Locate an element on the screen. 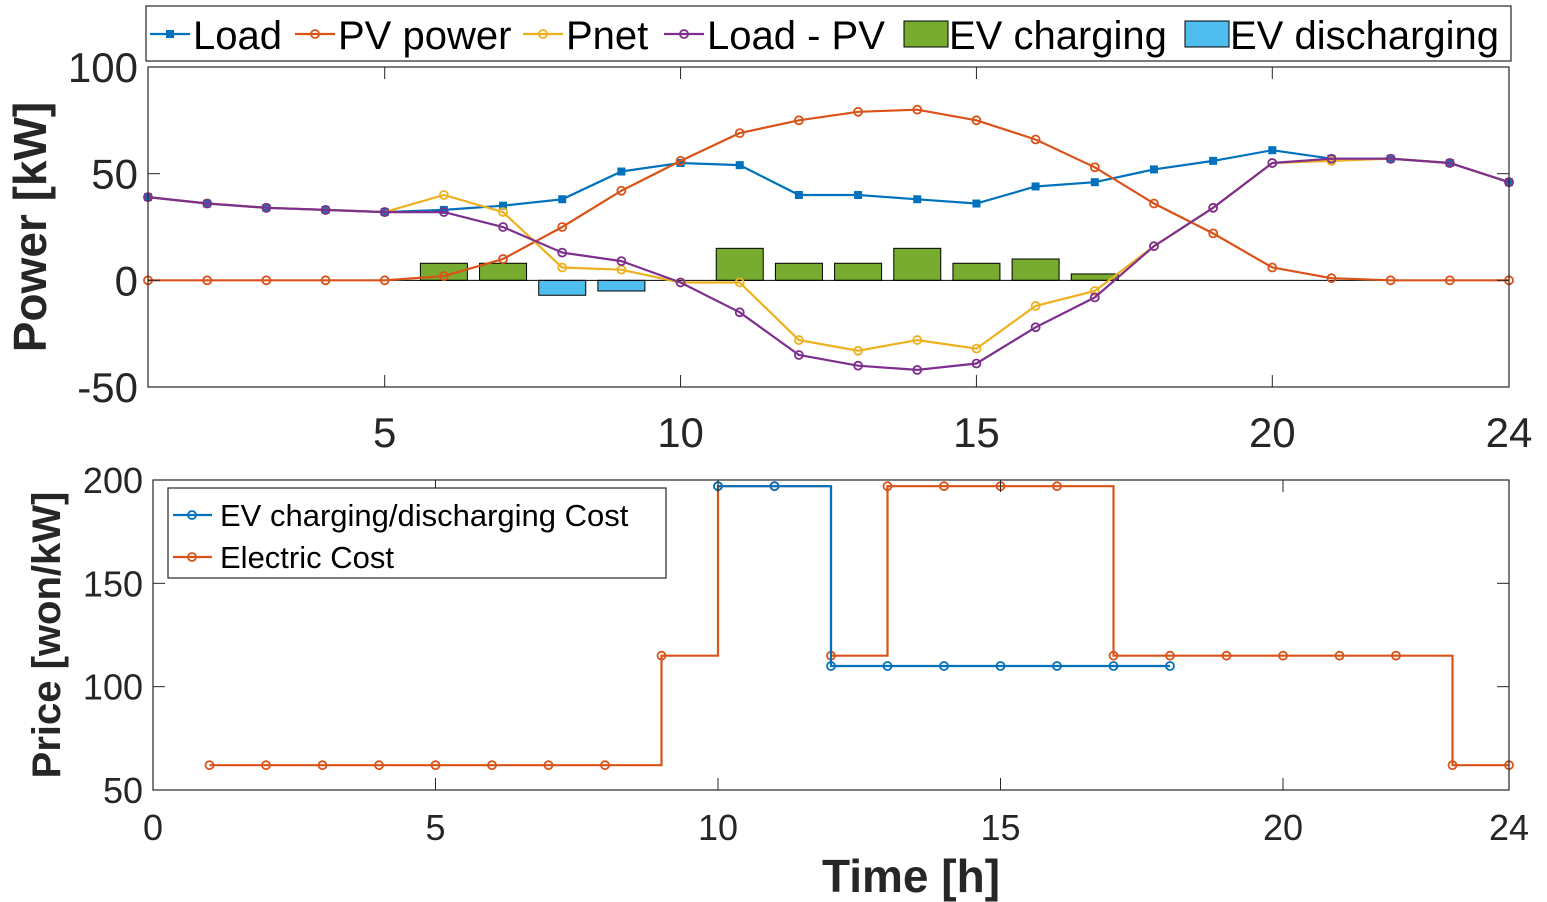  legend-marker-pv-power is located at coordinates (315, 34).